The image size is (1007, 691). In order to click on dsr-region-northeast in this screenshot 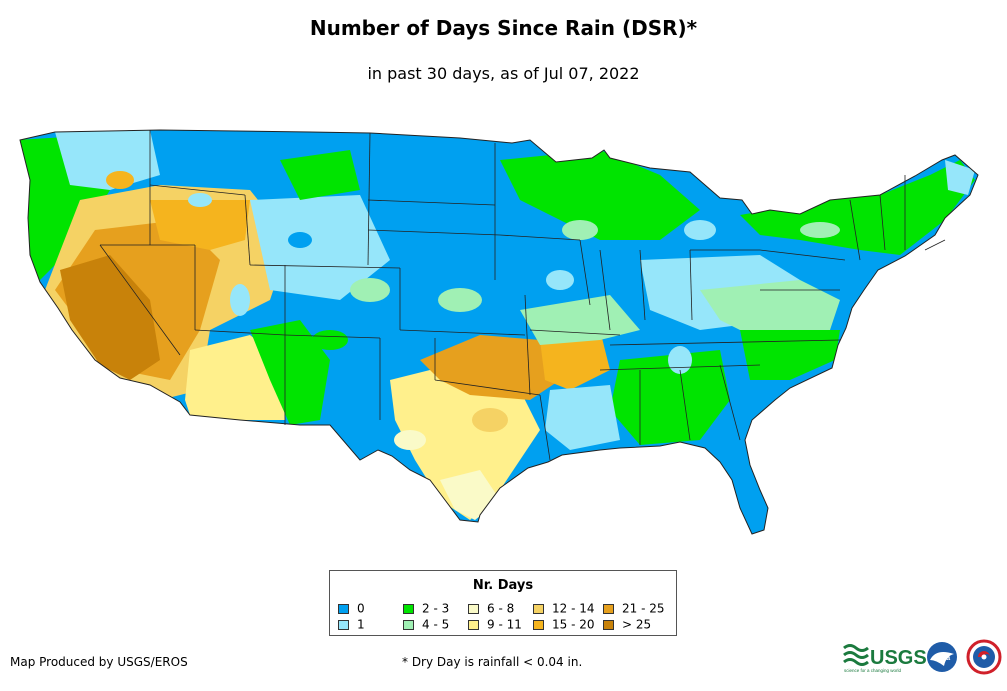, I will do `click(857, 207)`.